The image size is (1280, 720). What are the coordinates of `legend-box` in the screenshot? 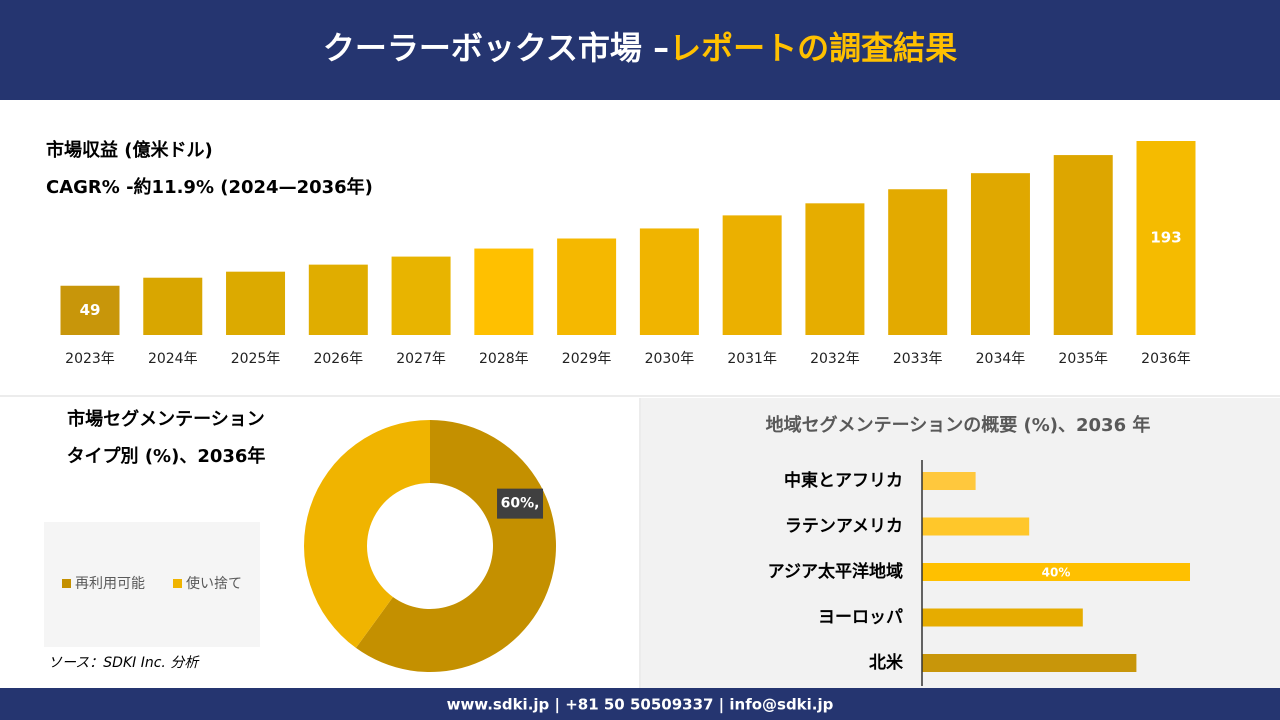 It's located at (152, 584).